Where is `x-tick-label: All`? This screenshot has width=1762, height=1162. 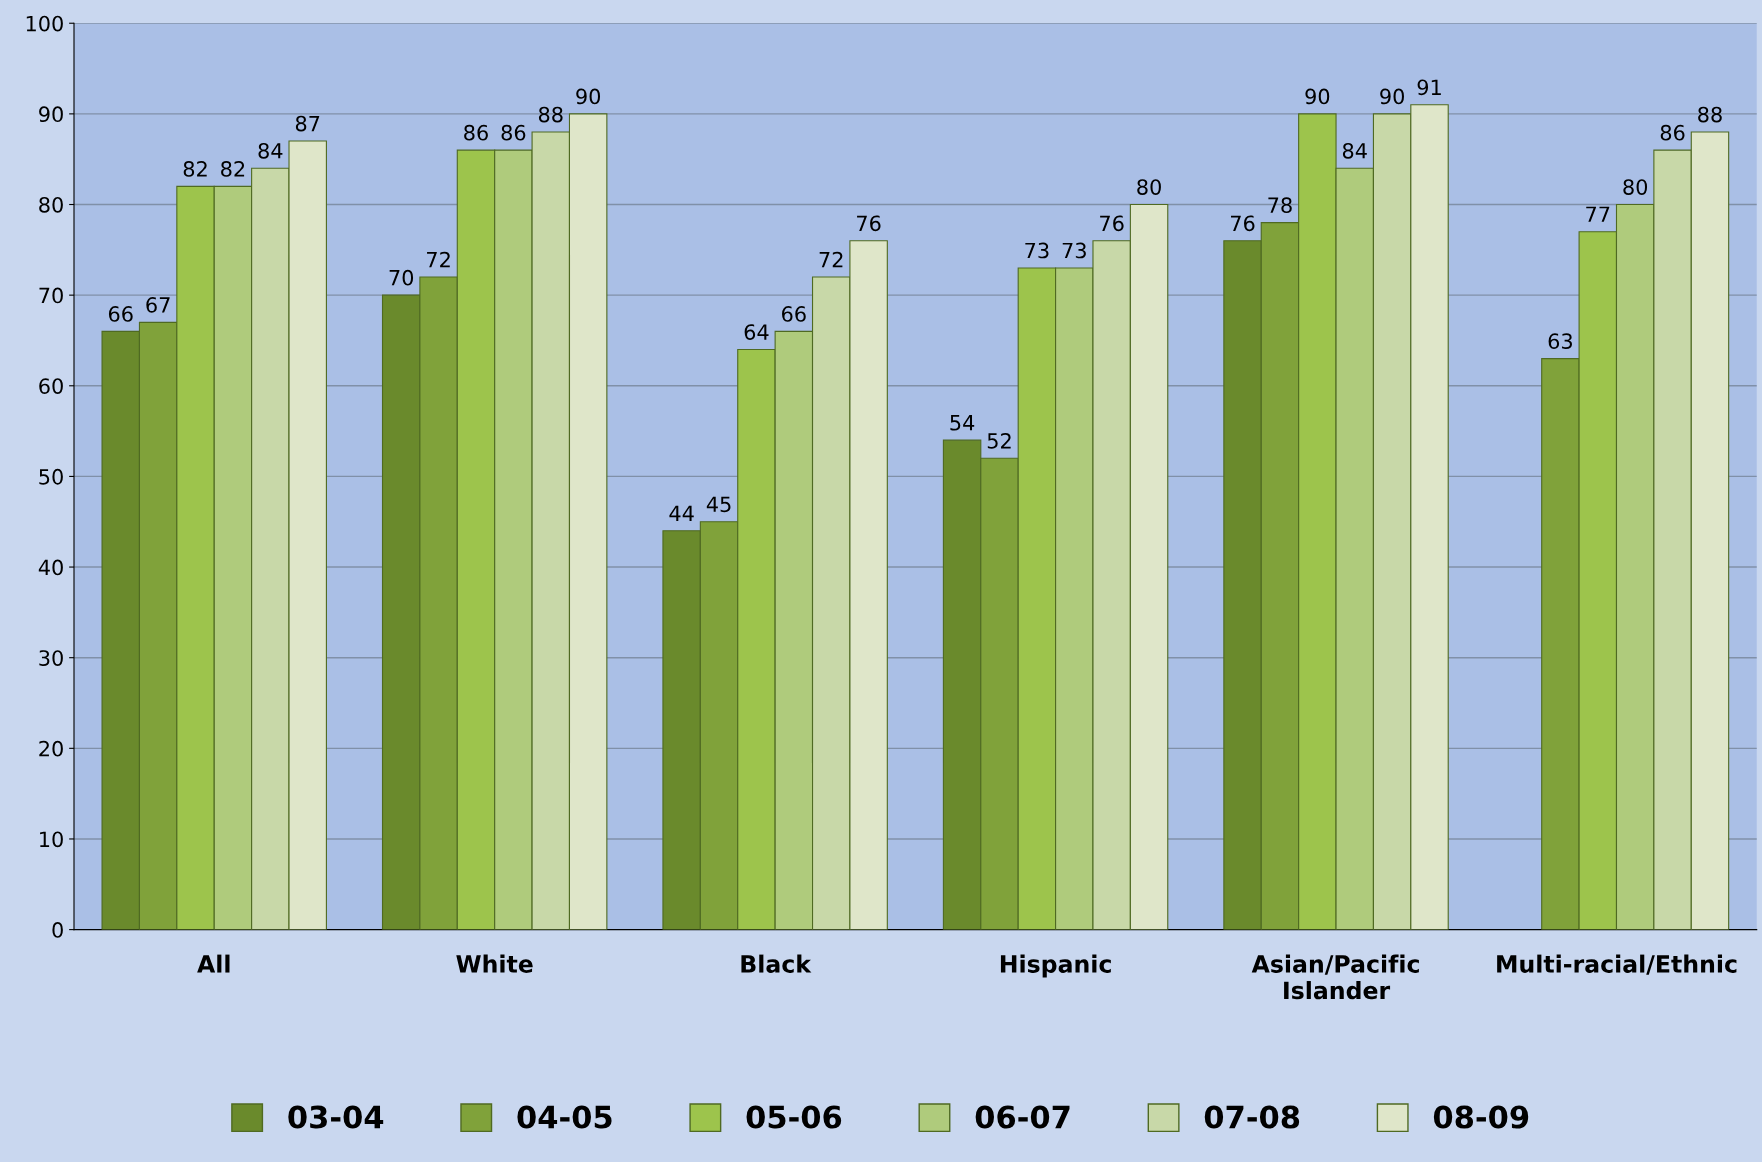
x-tick-label: All is located at coordinates (213, 963).